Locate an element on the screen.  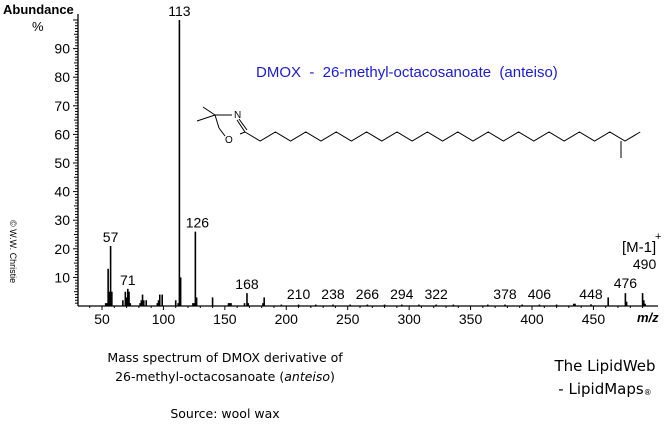
caption-italic: anteiso is located at coordinates (307, 376).